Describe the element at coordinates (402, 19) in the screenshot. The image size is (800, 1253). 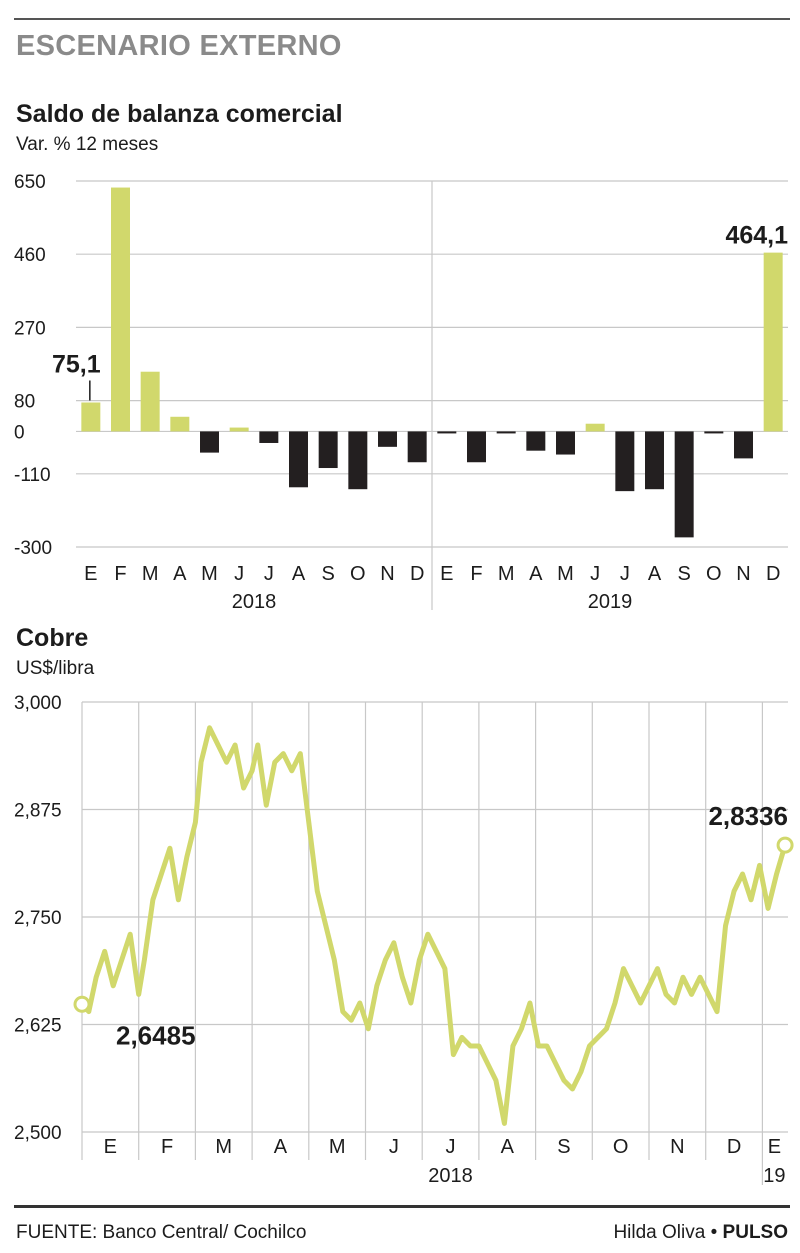
I see `top-rule` at that location.